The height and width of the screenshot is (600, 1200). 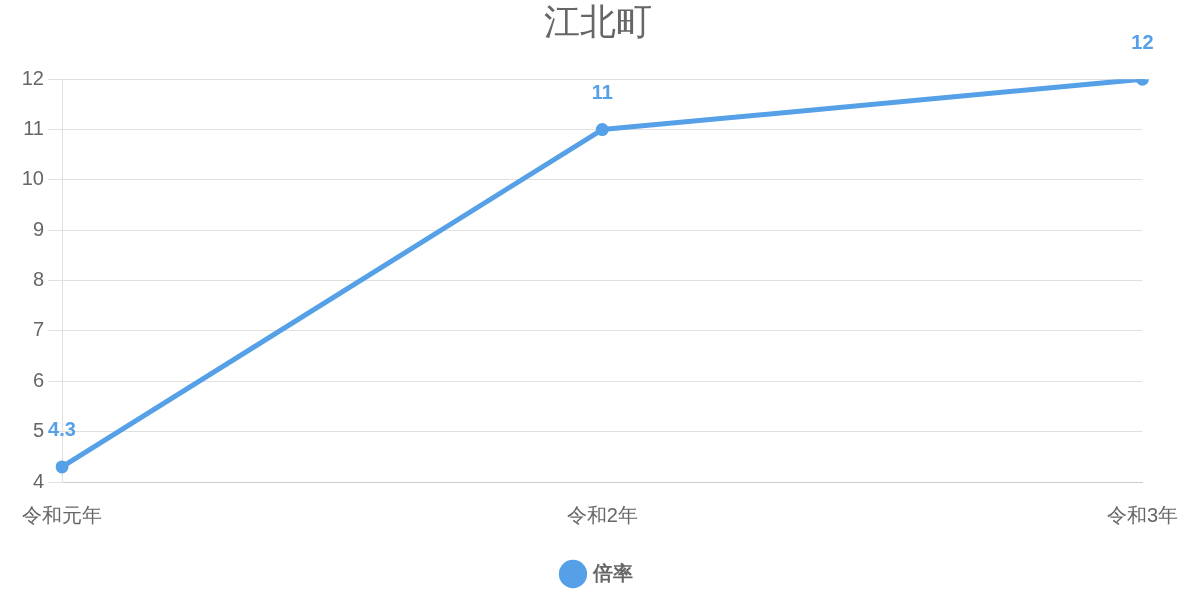 What do you see at coordinates (32, 77) in the screenshot?
I see `y-tick-label: 12` at bounding box center [32, 77].